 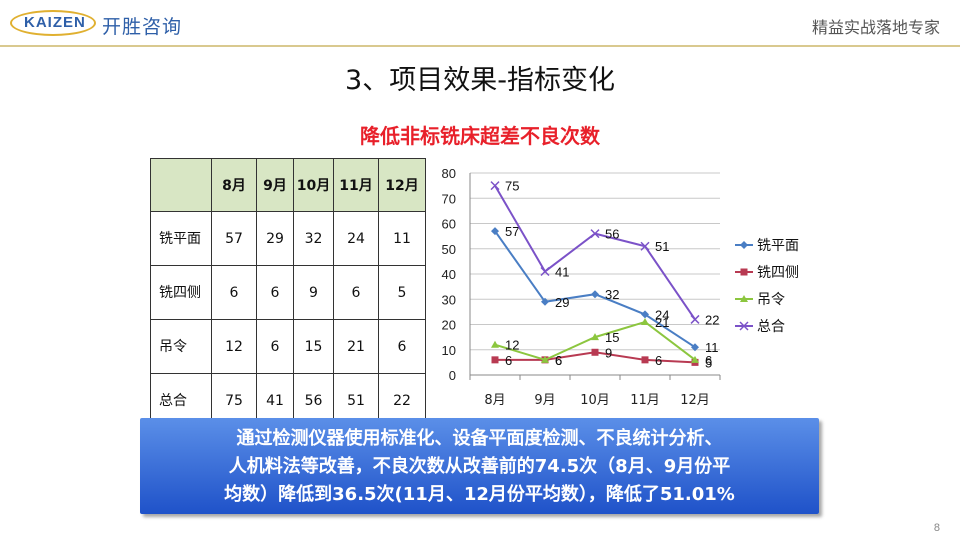 I want to click on data-label: 9, so click(x=608, y=352).